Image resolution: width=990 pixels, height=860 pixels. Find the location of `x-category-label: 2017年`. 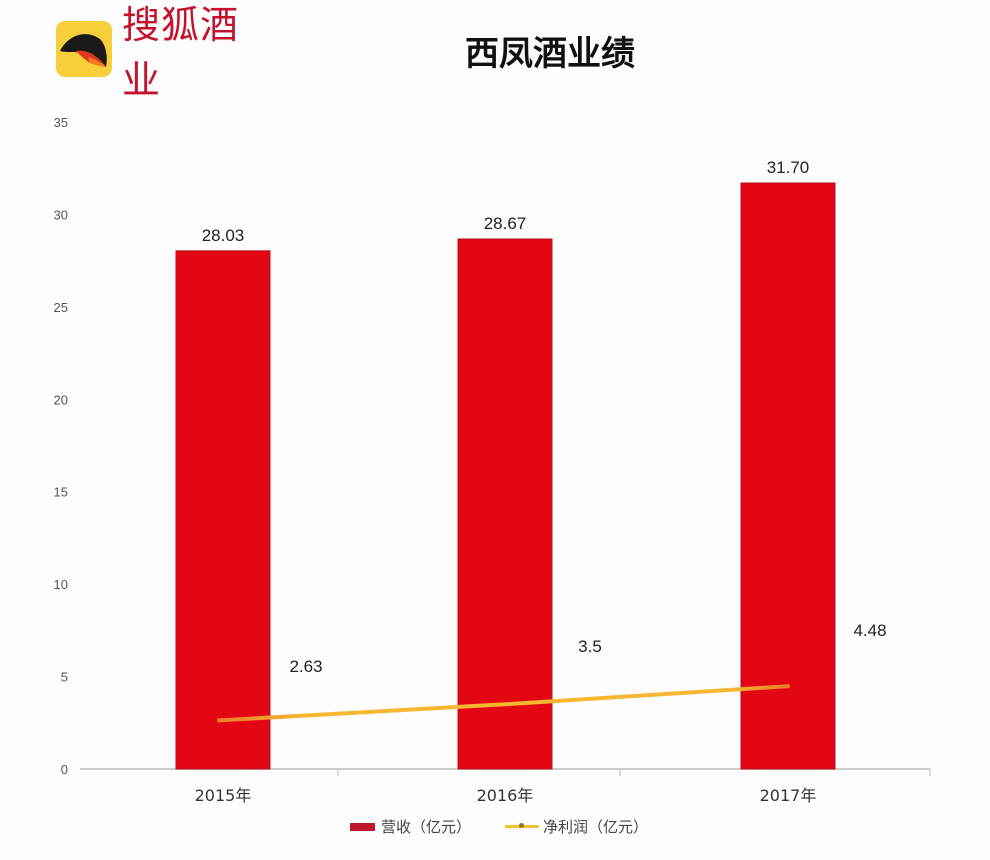

x-category-label: 2017年 is located at coordinates (788, 795).